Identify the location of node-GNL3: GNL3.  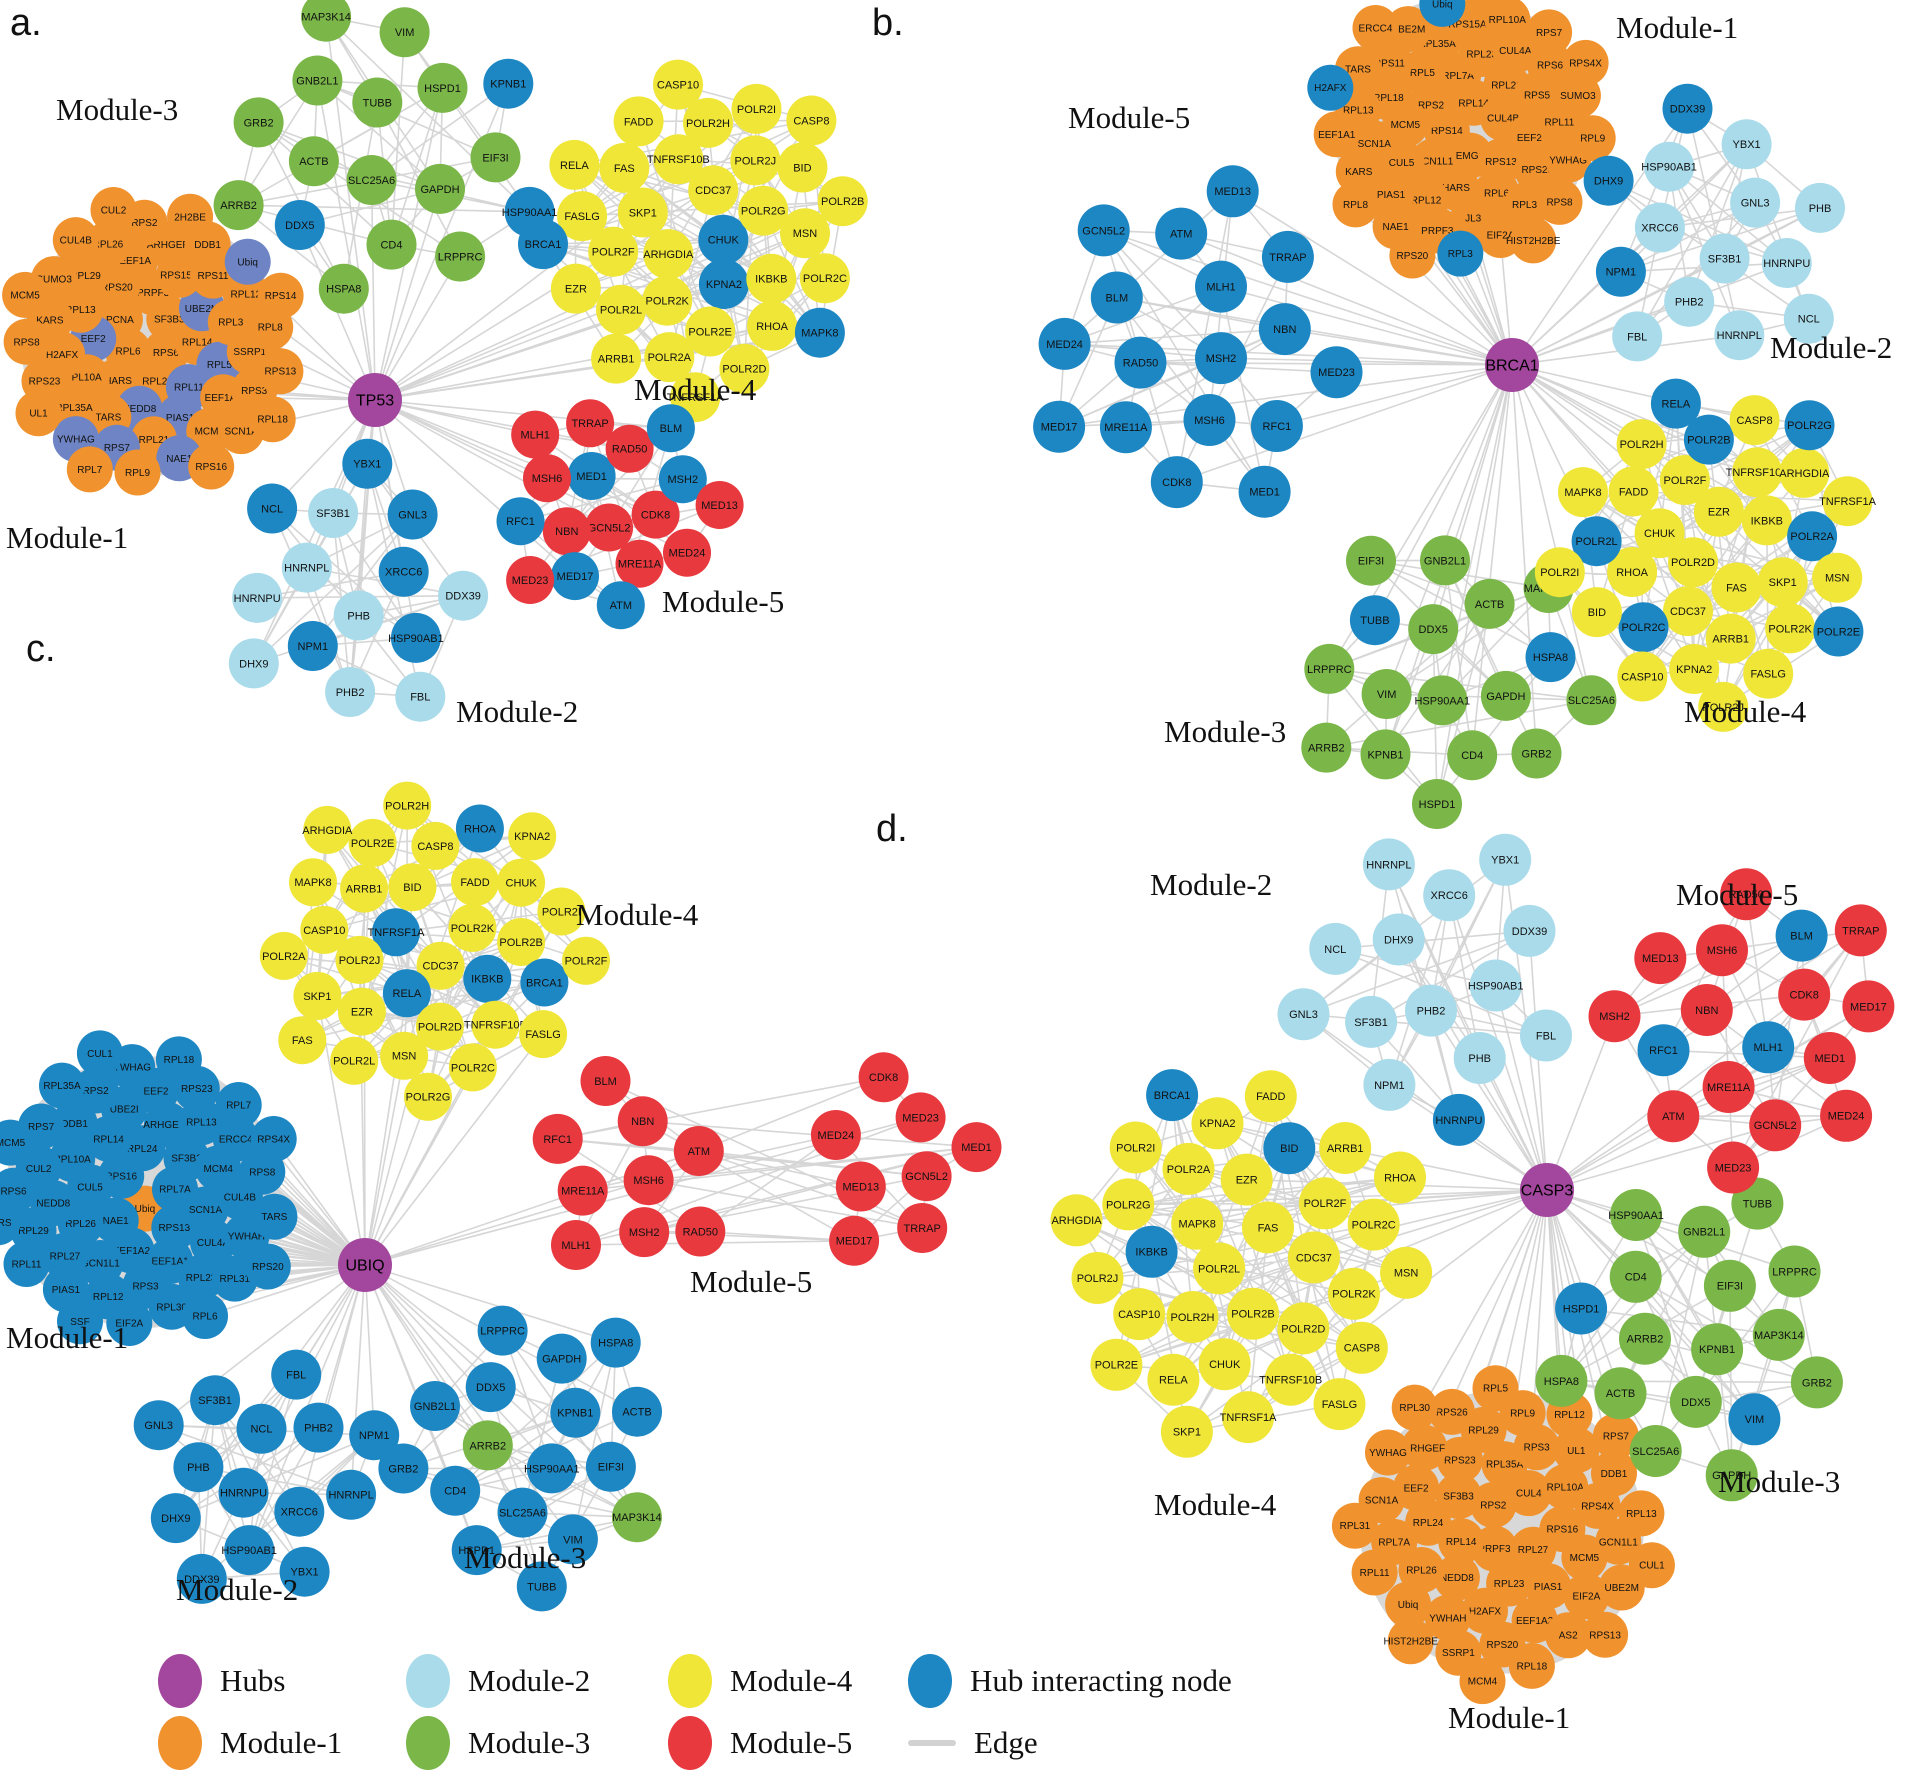
(1303, 1014).